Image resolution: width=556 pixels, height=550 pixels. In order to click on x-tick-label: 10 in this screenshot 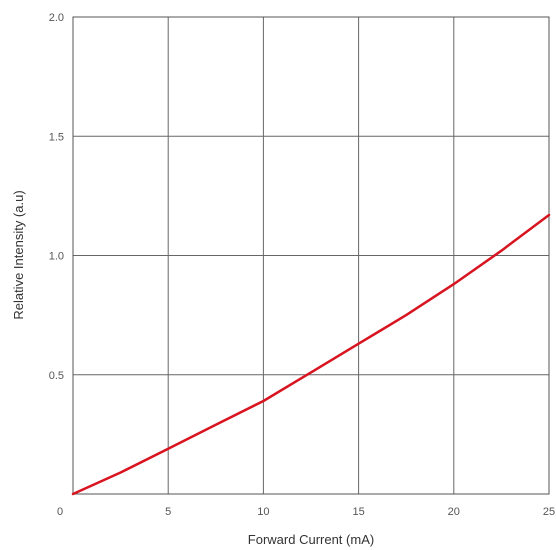, I will do `click(263, 512)`.